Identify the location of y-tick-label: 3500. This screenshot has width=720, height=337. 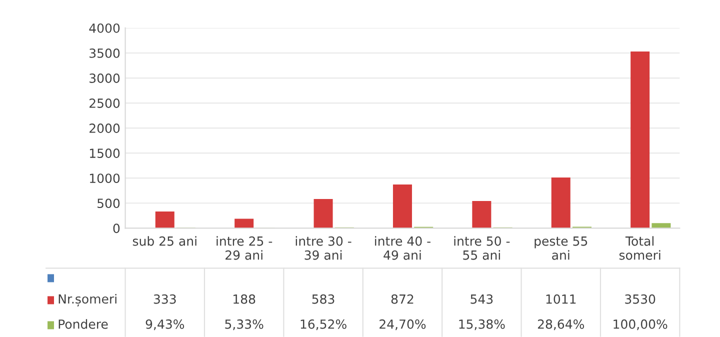
(105, 53).